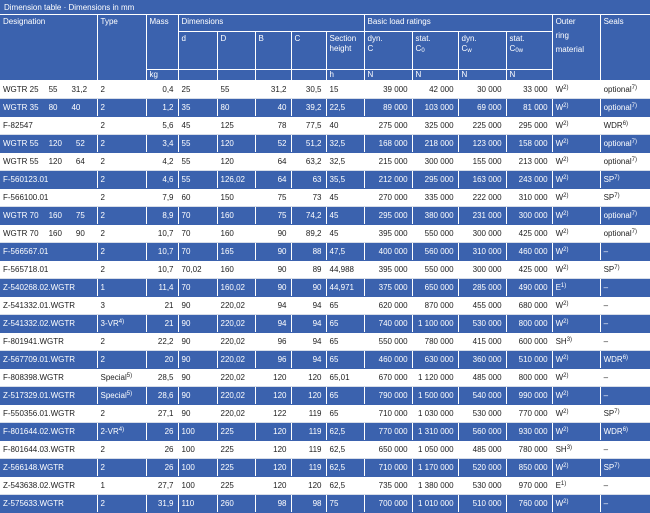  Describe the element at coordinates (388, 485) in the screenshot. I see `cell-dyn-c: 735 000` at that location.